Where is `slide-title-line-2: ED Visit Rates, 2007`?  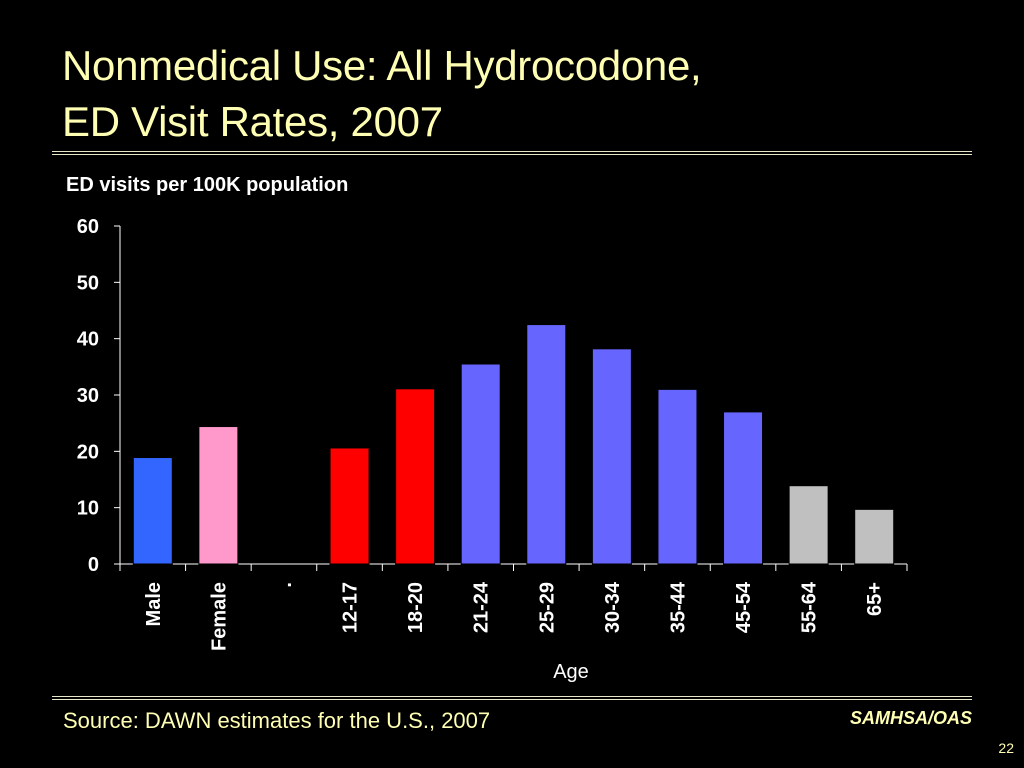
slide-title-line-2: ED Visit Rates, 2007 is located at coordinates (252, 121).